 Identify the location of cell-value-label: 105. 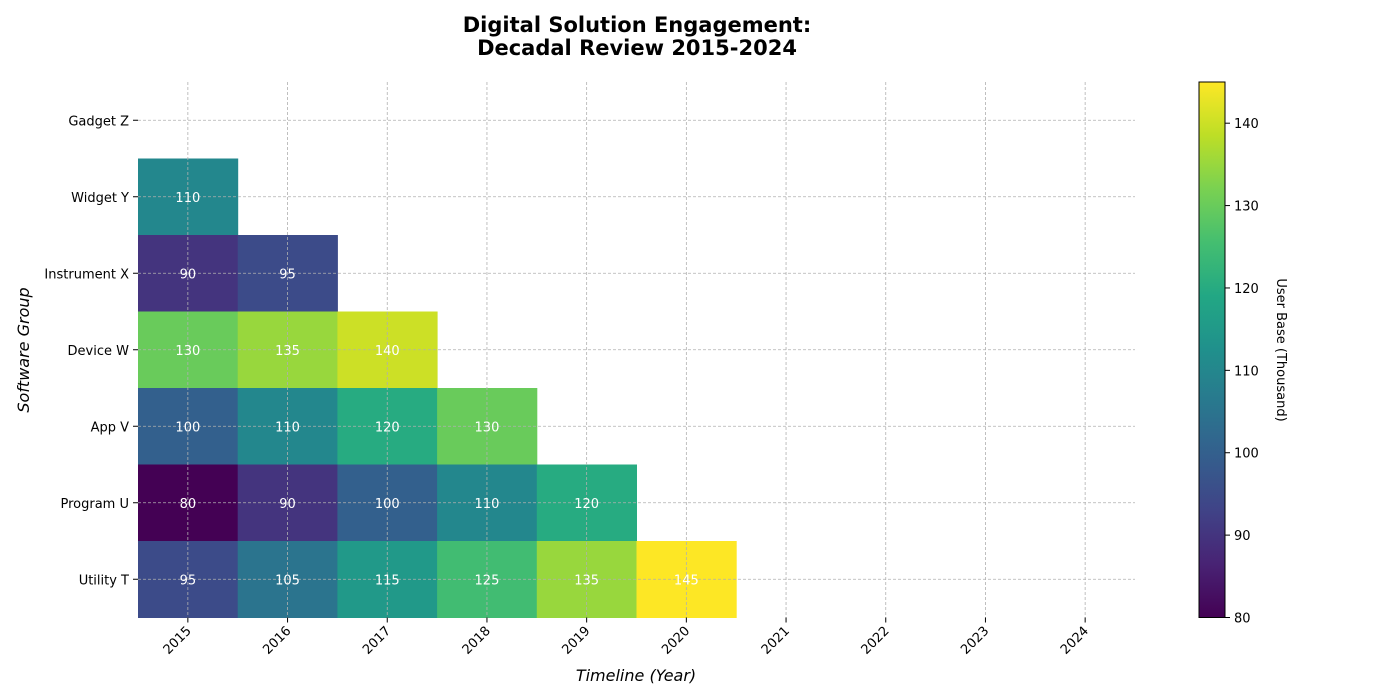
(287, 580).